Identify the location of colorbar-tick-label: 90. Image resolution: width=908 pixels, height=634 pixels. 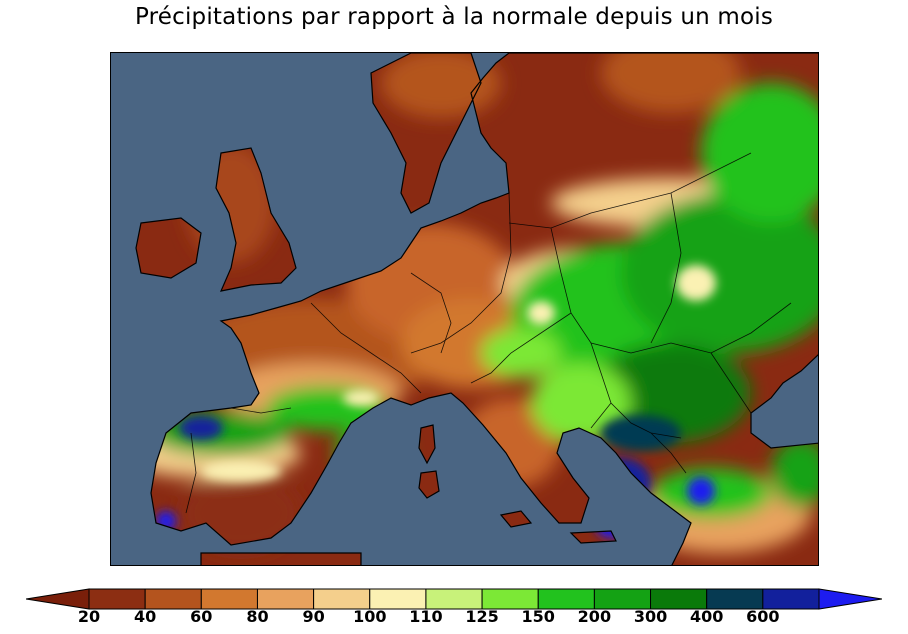
(313, 616).